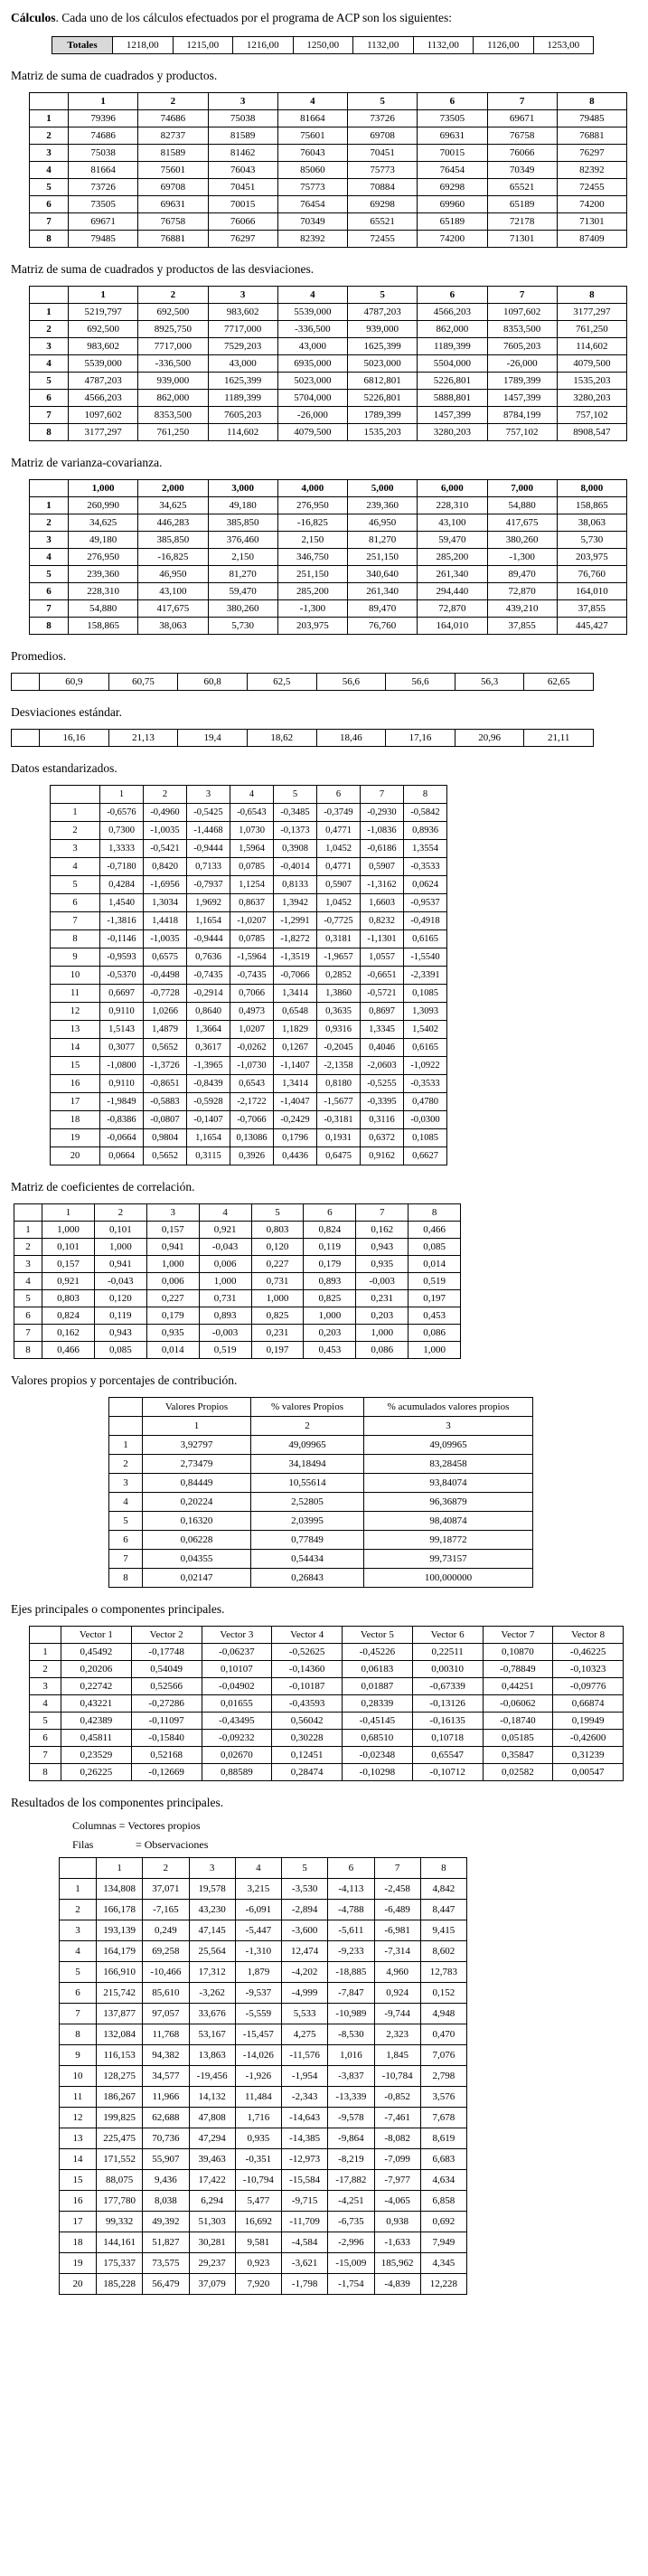  What do you see at coordinates (208, 830) in the screenshot?
I see `value-cell: -1,4468` at bounding box center [208, 830].